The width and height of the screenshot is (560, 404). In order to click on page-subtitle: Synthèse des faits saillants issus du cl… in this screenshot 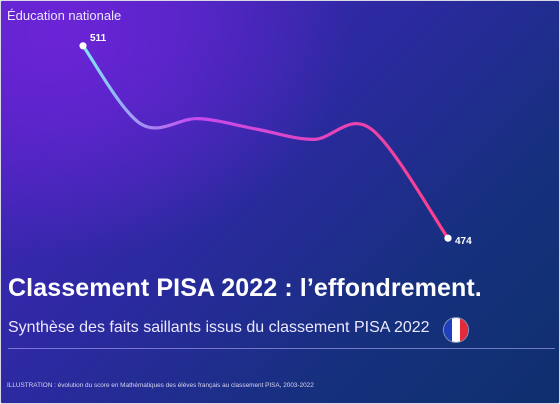, I will do `click(219, 327)`.